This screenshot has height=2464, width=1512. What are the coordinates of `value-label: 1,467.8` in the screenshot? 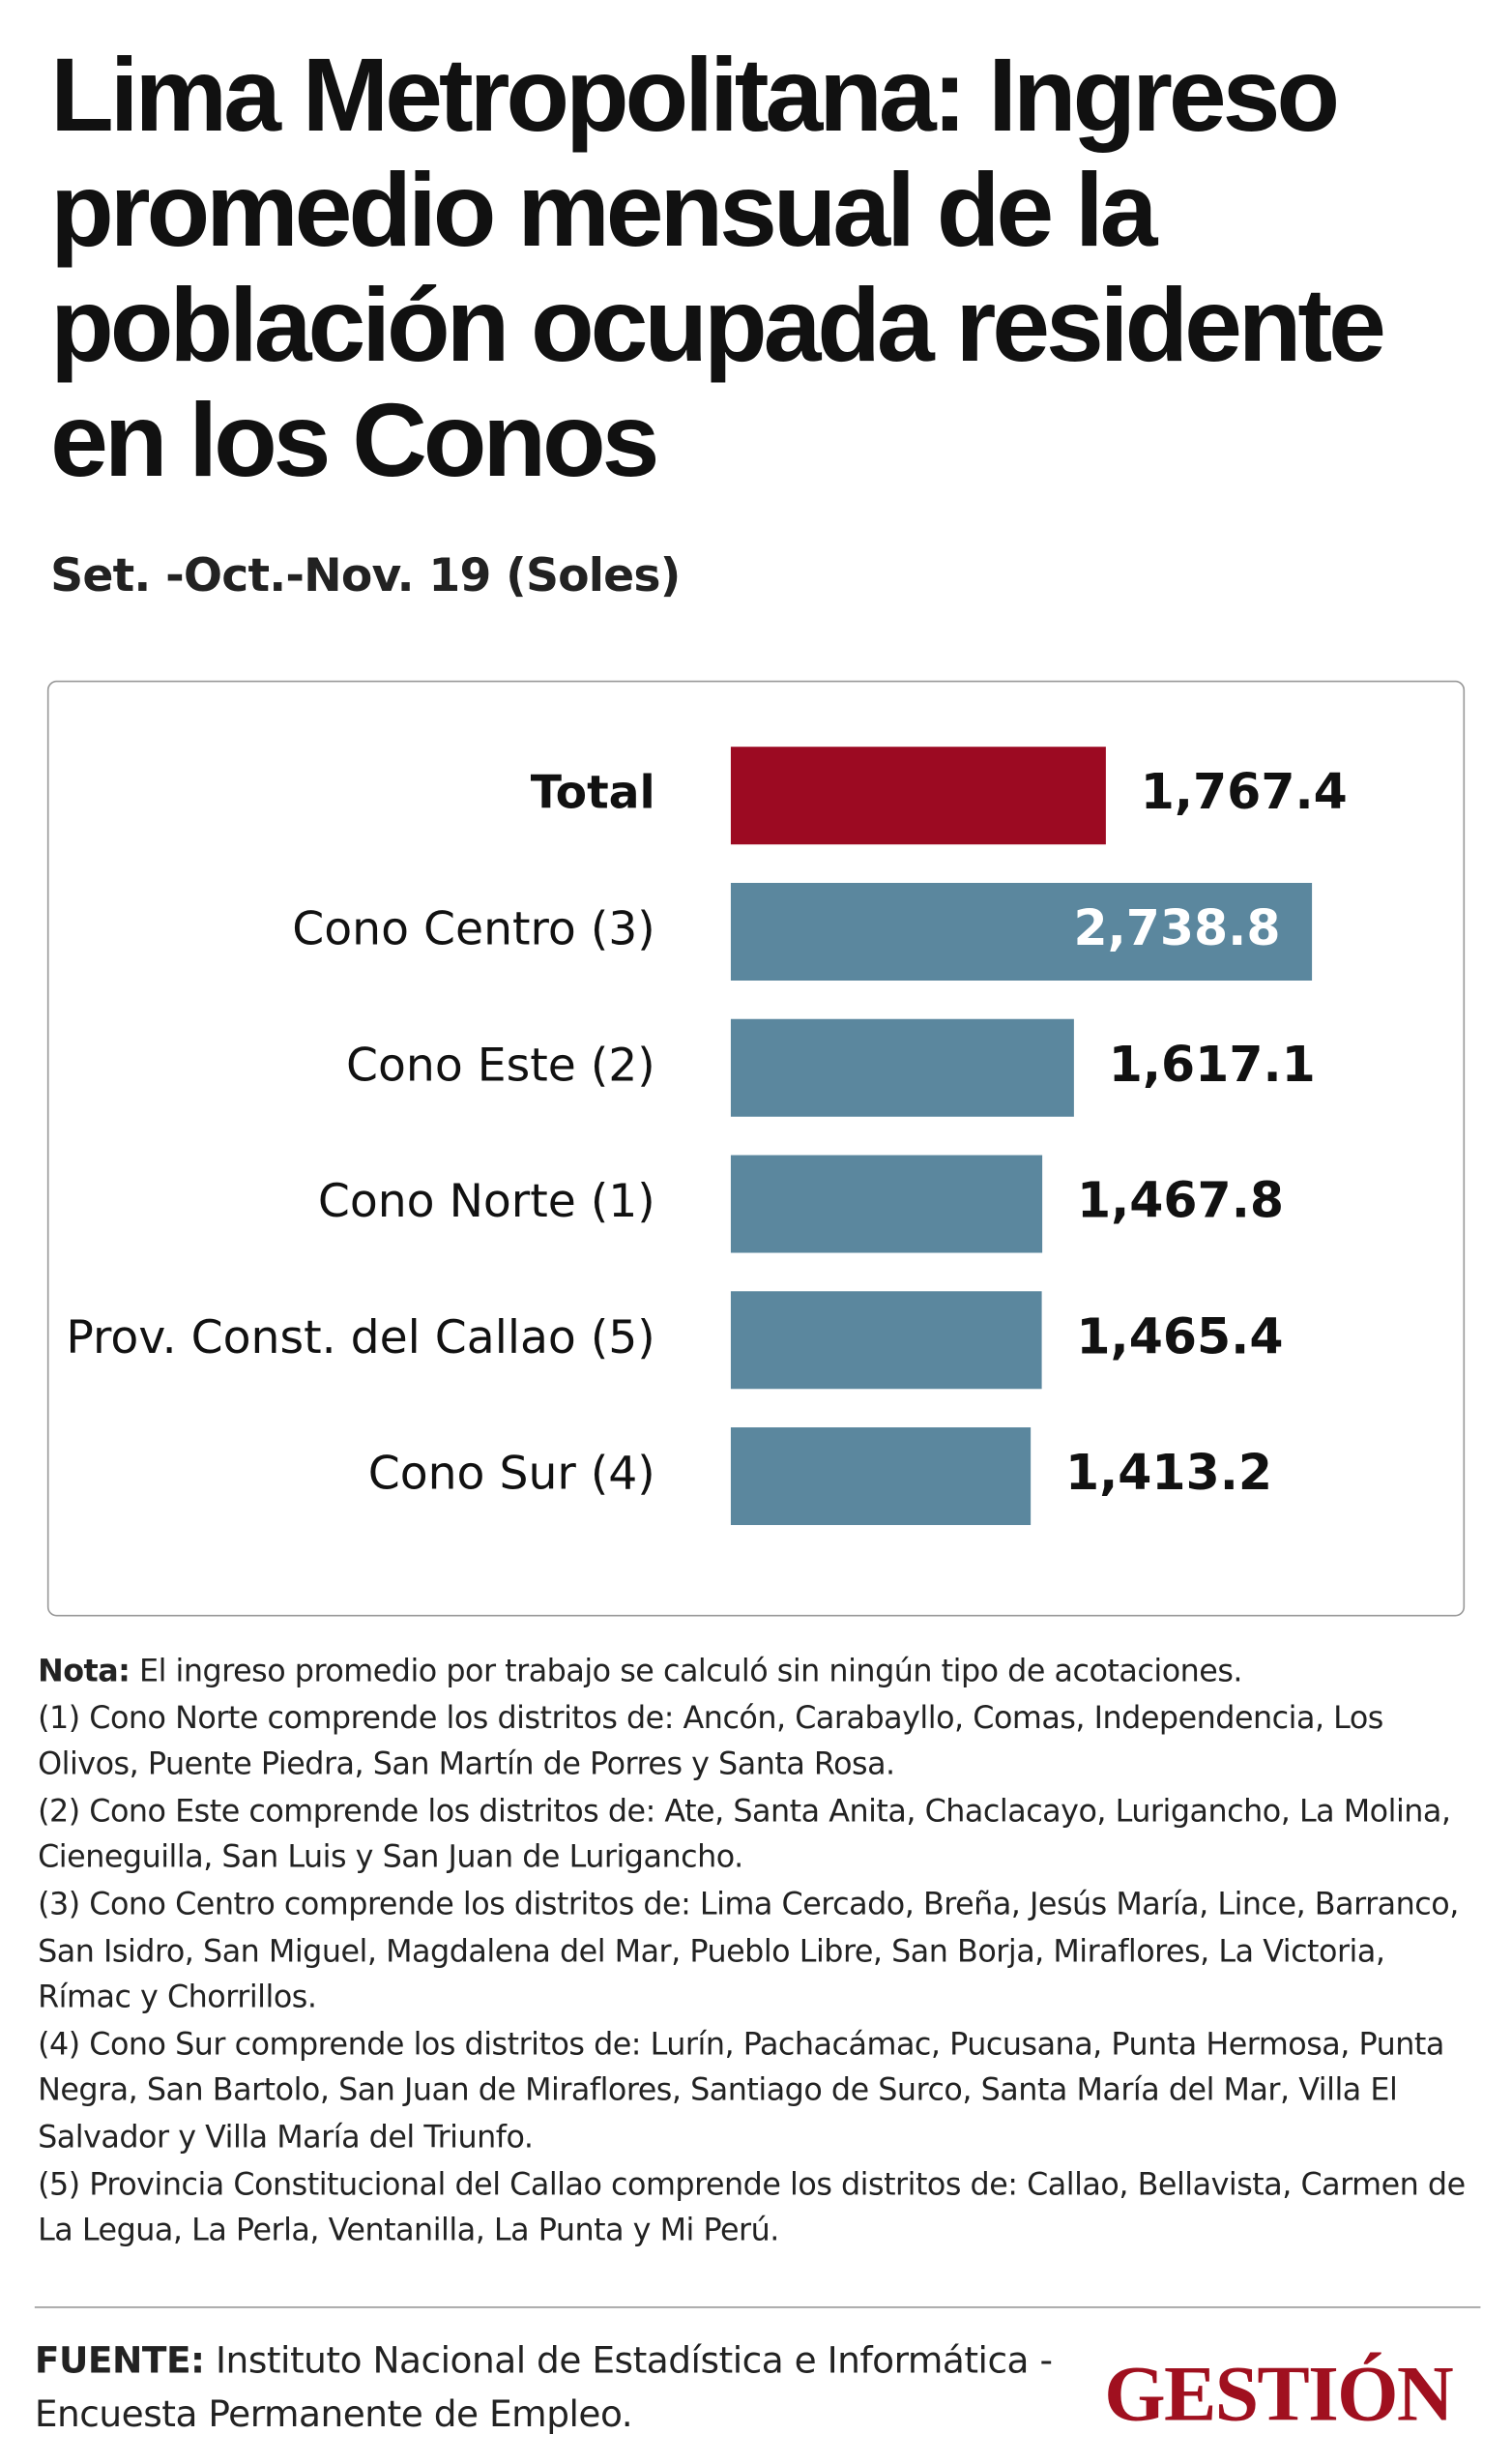 It's located at (1180, 1201).